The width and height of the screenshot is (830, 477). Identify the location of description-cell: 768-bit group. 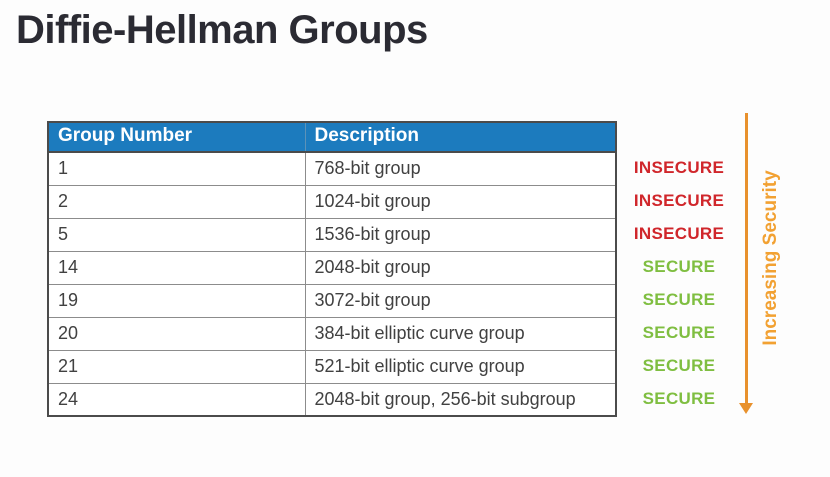
(460, 168).